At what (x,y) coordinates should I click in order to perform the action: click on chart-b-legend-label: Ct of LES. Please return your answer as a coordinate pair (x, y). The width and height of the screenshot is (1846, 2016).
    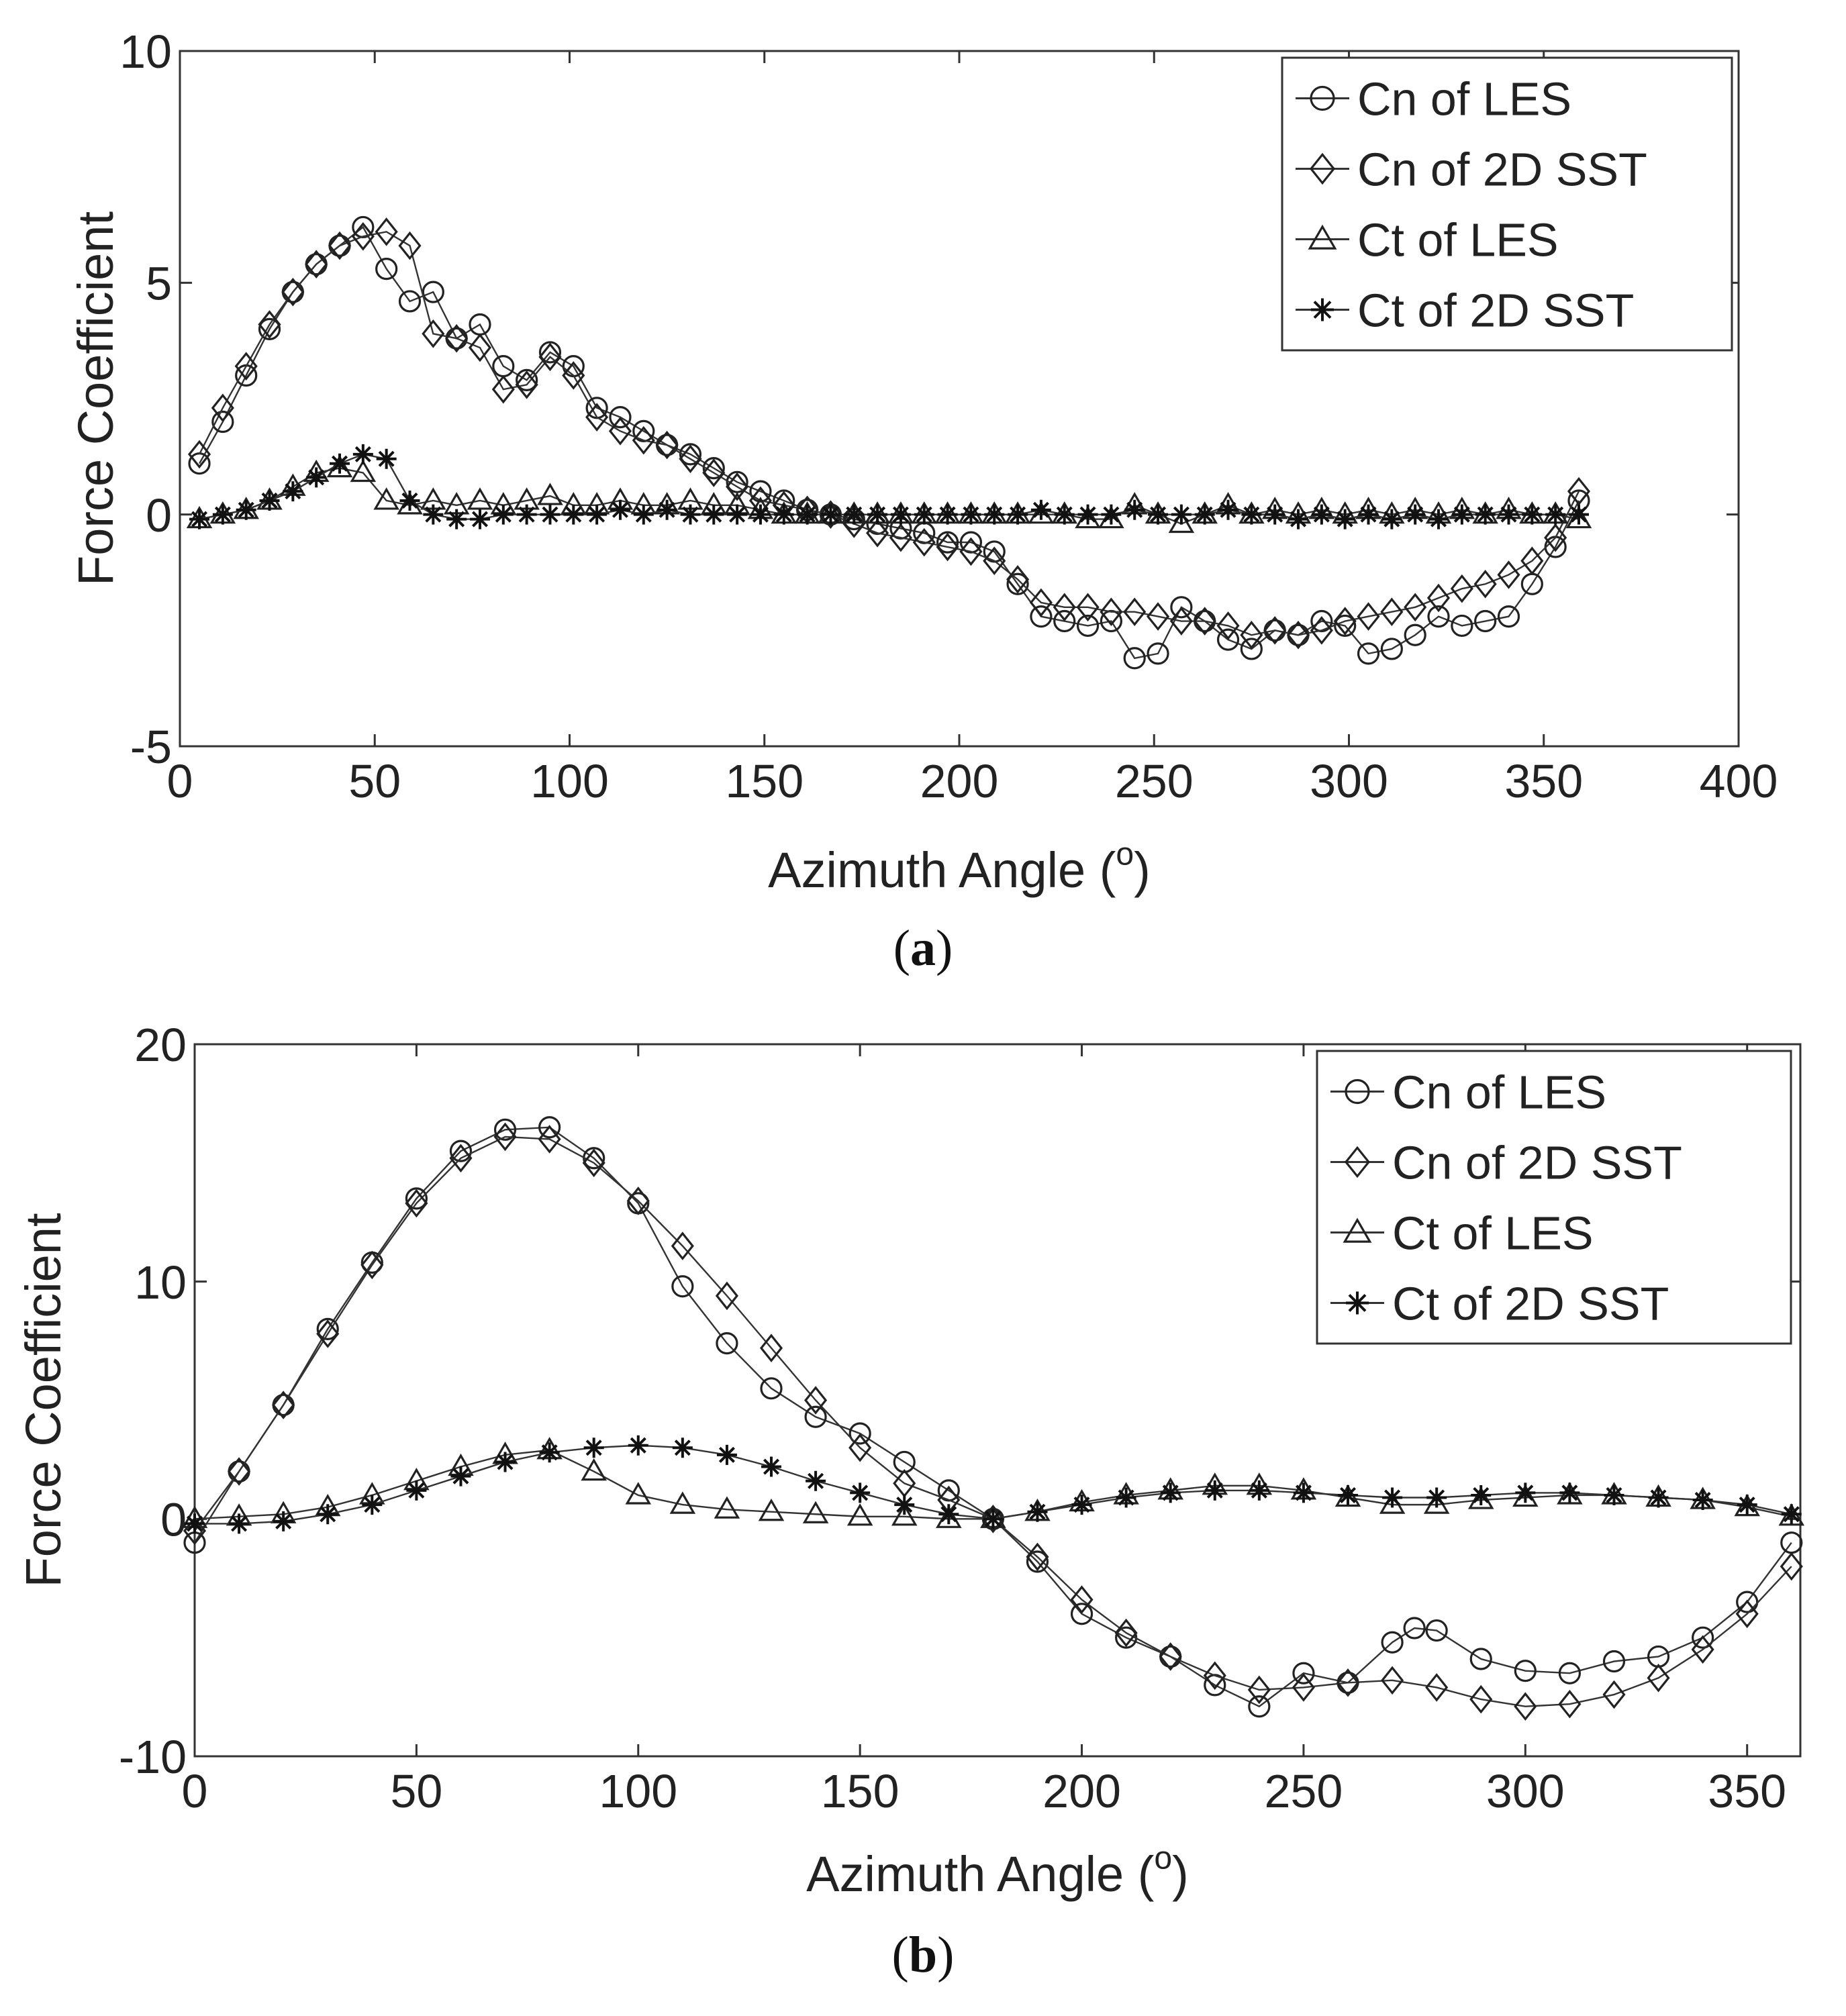
    Looking at the image, I should click on (1493, 1233).